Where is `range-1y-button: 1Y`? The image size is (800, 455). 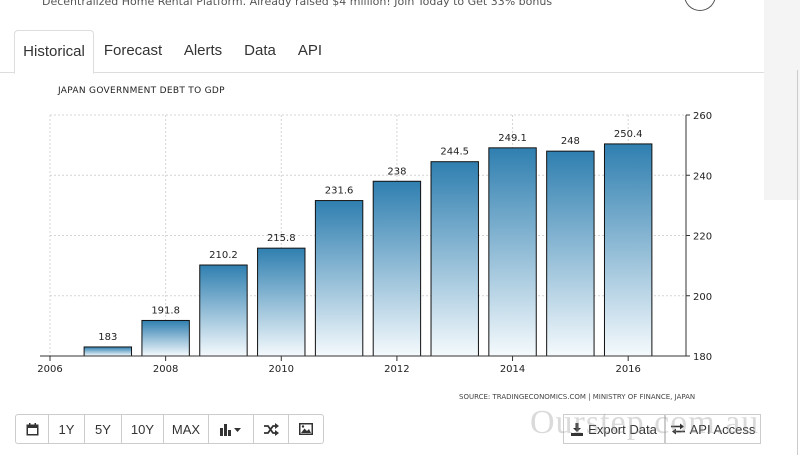 range-1y-button: 1Y is located at coordinates (66, 429).